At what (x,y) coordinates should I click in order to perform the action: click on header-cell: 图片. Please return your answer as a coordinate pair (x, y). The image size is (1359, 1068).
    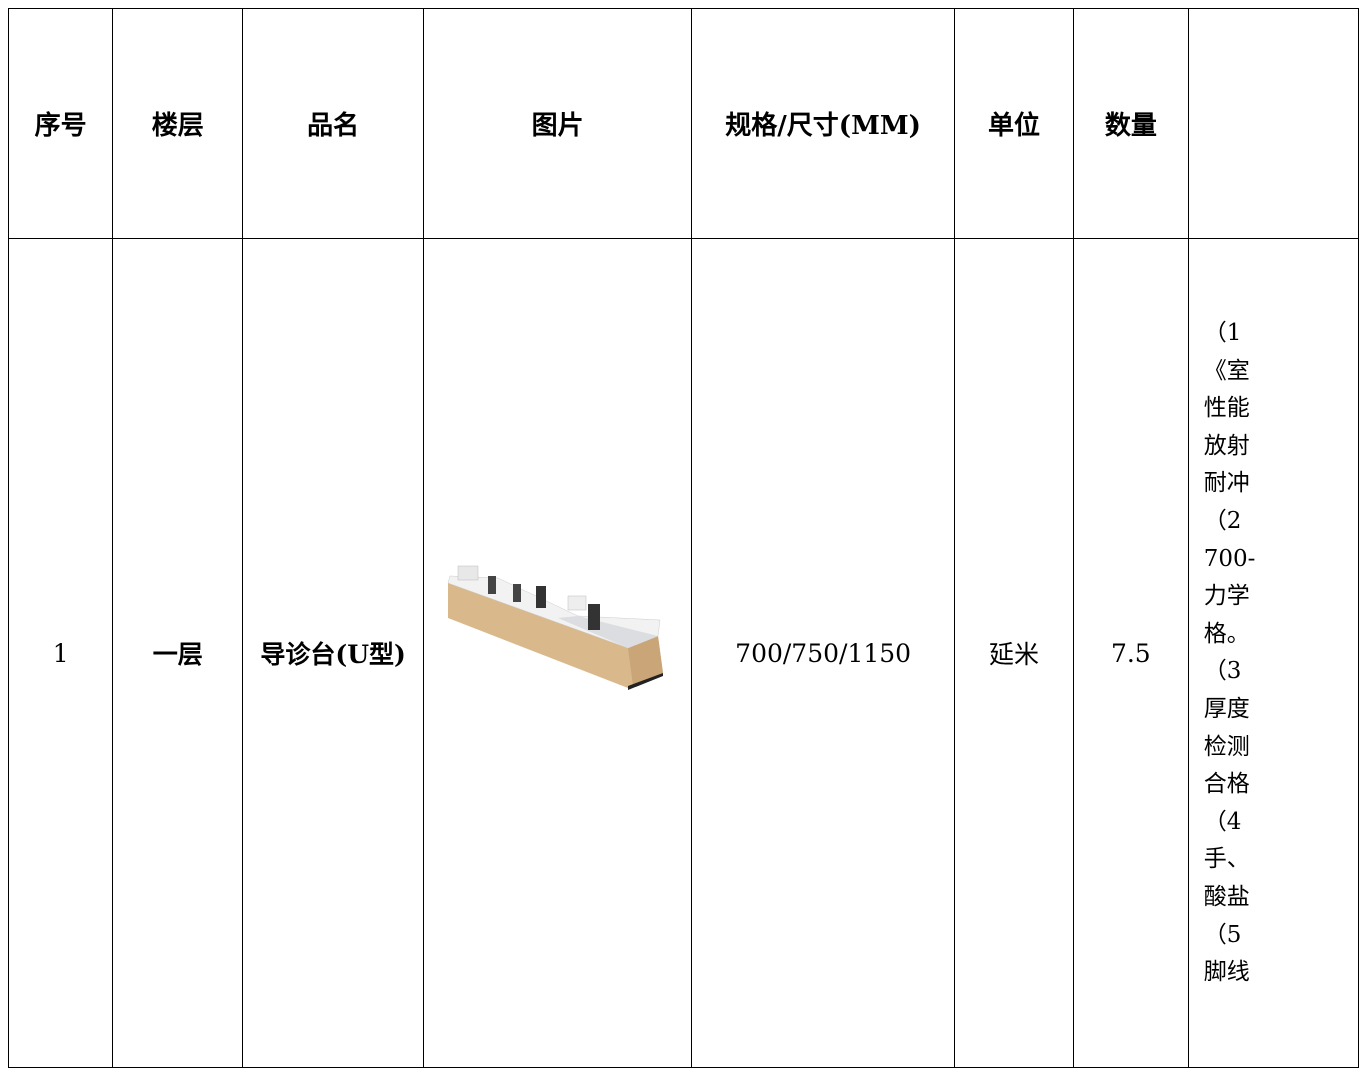
    Looking at the image, I should click on (557, 123).